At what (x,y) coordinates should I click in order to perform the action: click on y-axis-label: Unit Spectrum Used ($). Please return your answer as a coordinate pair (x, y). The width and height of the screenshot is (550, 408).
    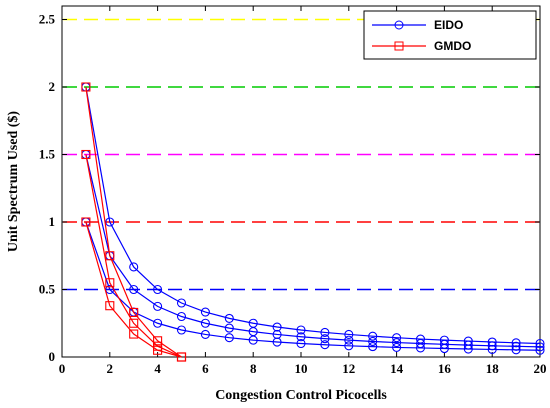
    Looking at the image, I should click on (13, 181).